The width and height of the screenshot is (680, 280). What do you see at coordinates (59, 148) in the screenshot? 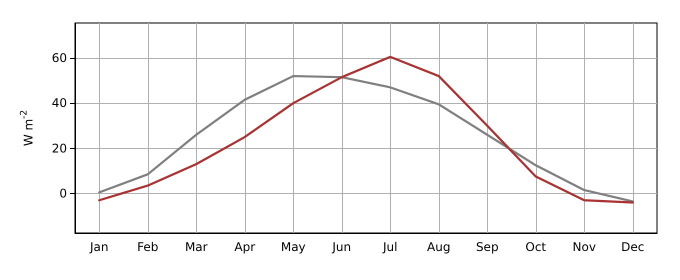
I see `y-tick-label: 20` at bounding box center [59, 148].